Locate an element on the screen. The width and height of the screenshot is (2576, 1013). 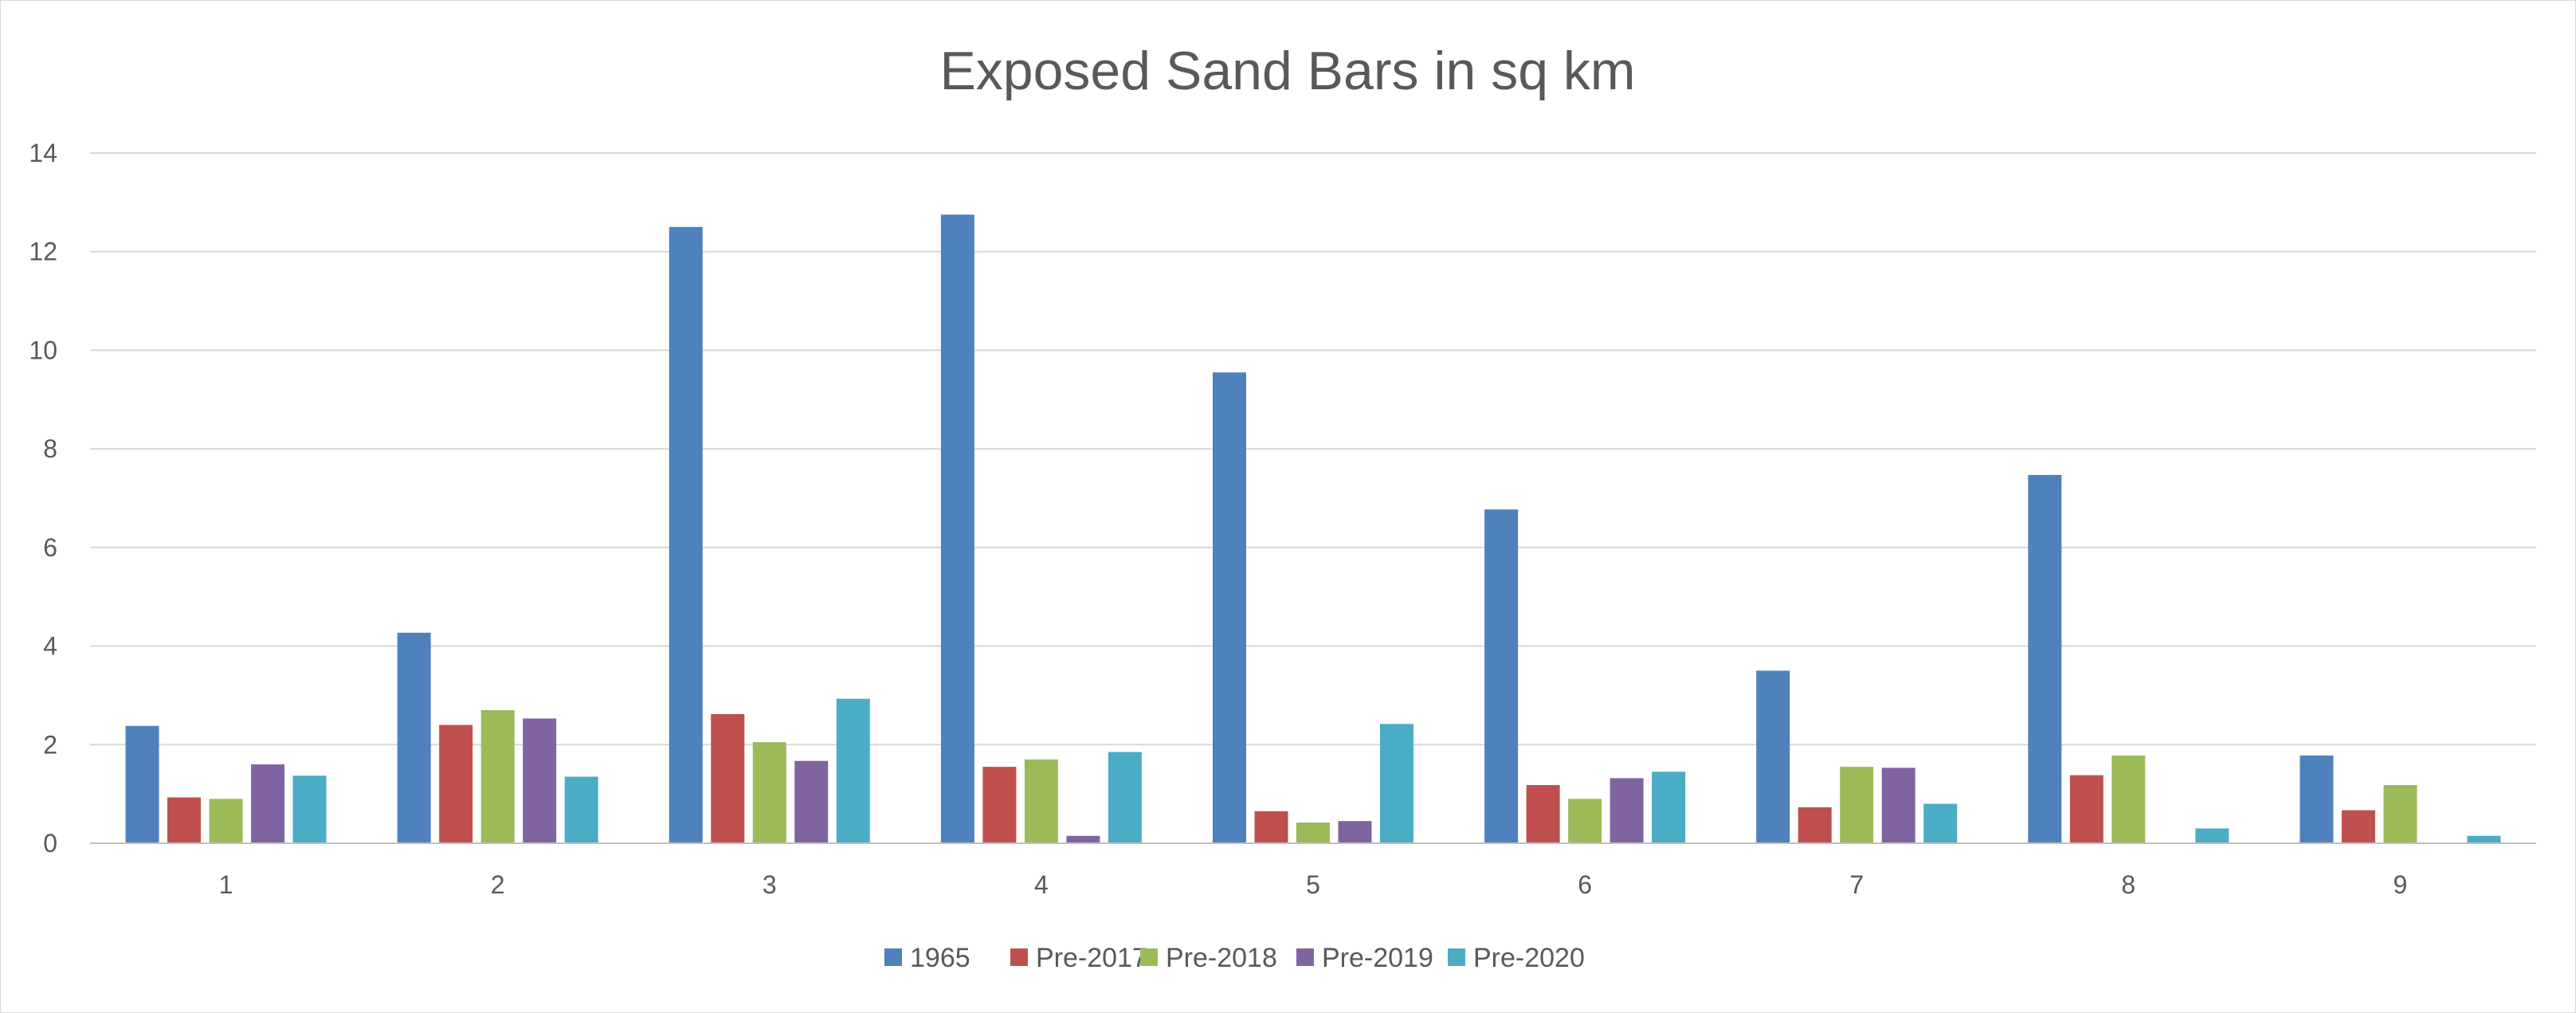
x-tick-label: 4 is located at coordinates (1041, 884).